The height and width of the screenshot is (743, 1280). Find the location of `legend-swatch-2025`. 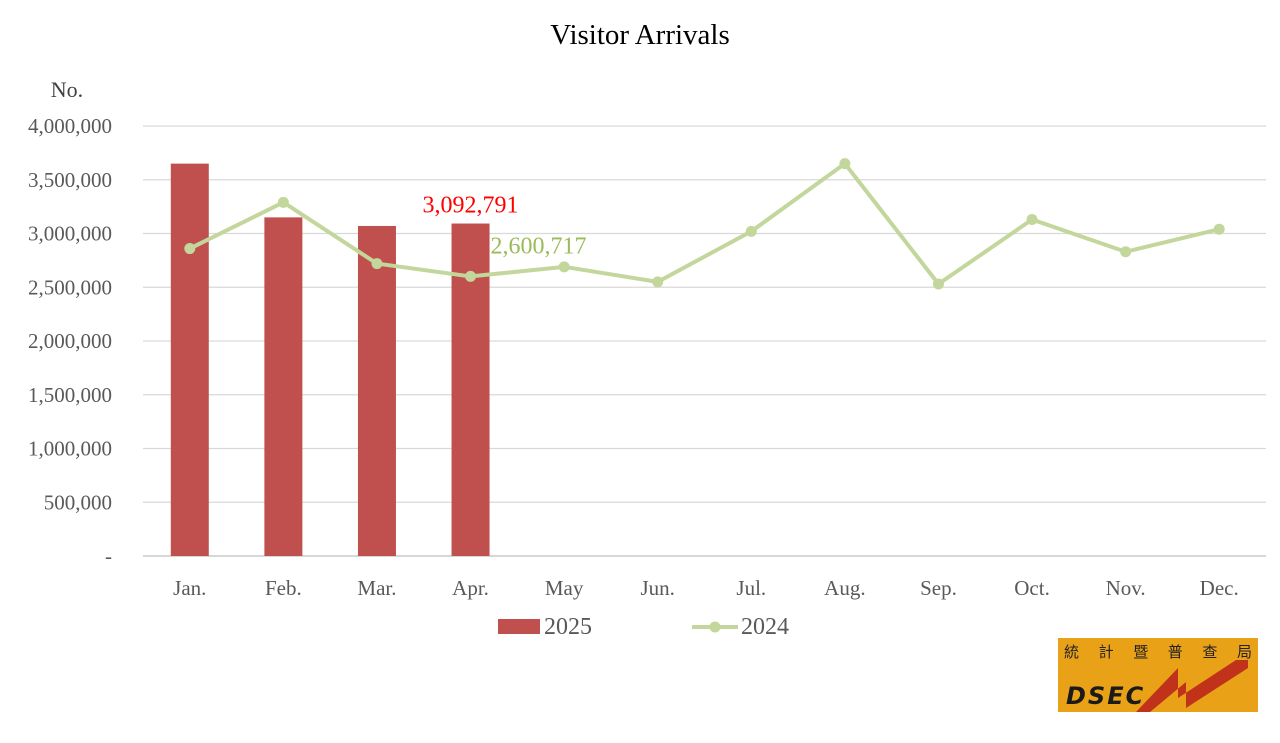

legend-swatch-2025 is located at coordinates (519, 626).